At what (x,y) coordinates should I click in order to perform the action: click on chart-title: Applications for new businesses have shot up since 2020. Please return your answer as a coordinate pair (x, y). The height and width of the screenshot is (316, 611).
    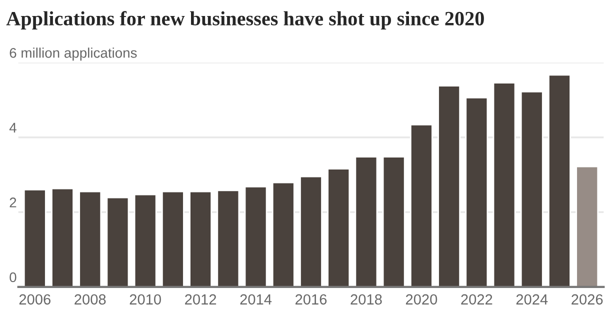
    Looking at the image, I should click on (245, 20).